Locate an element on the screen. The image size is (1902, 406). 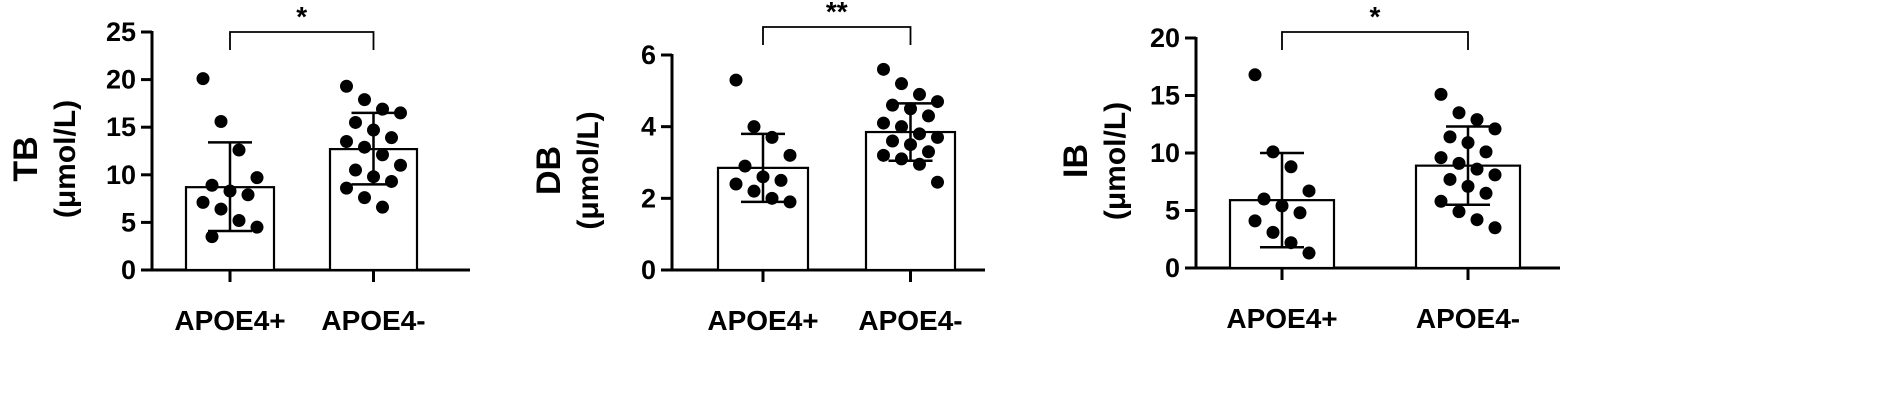
y-tick-label: 6 is located at coordinates (648, 55).